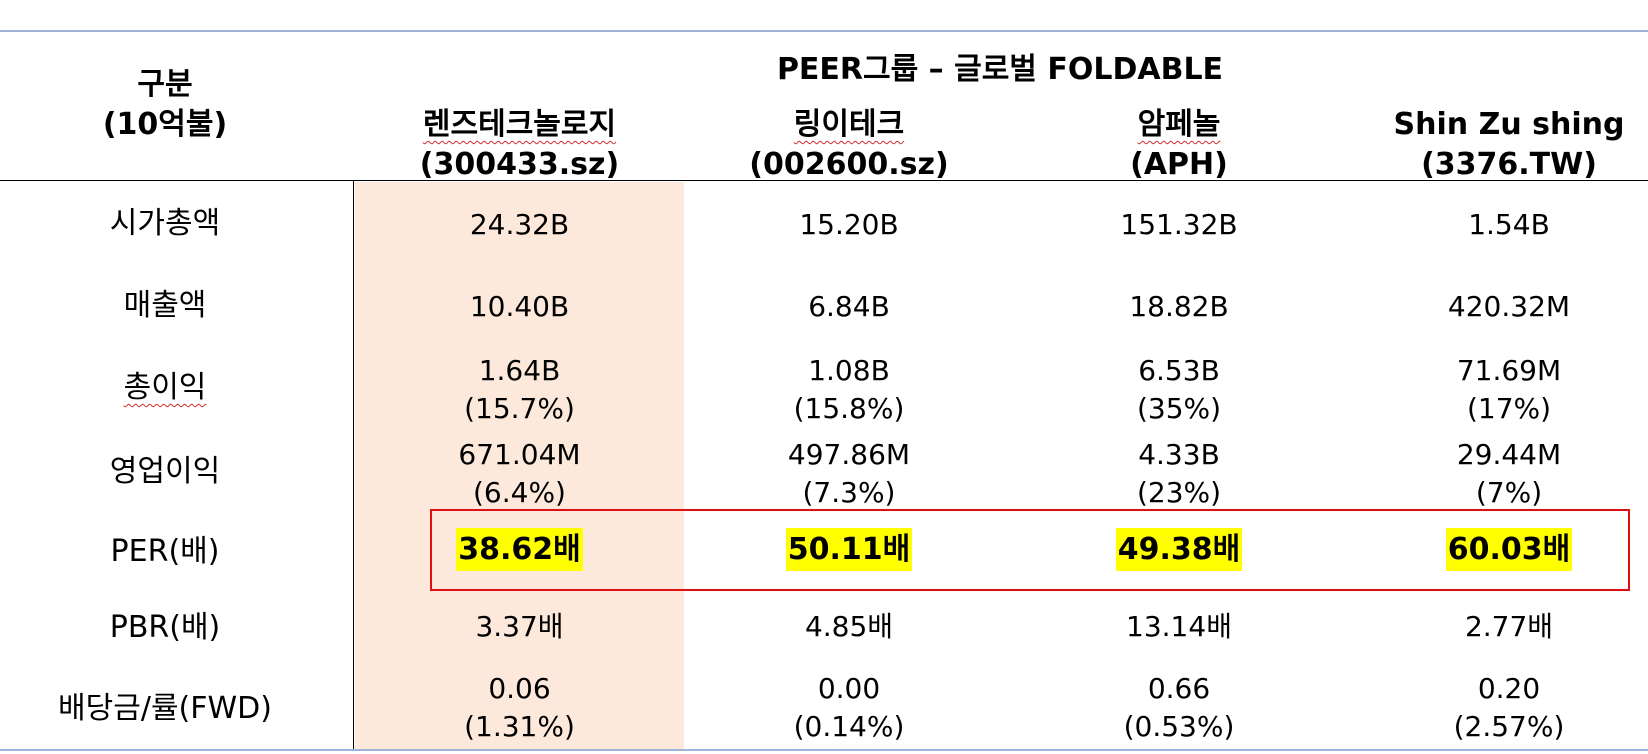 The image size is (1648, 754). What do you see at coordinates (1179, 688) in the screenshot?
I see `dividend-value: 0.66` at bounding box center [1179, 688].